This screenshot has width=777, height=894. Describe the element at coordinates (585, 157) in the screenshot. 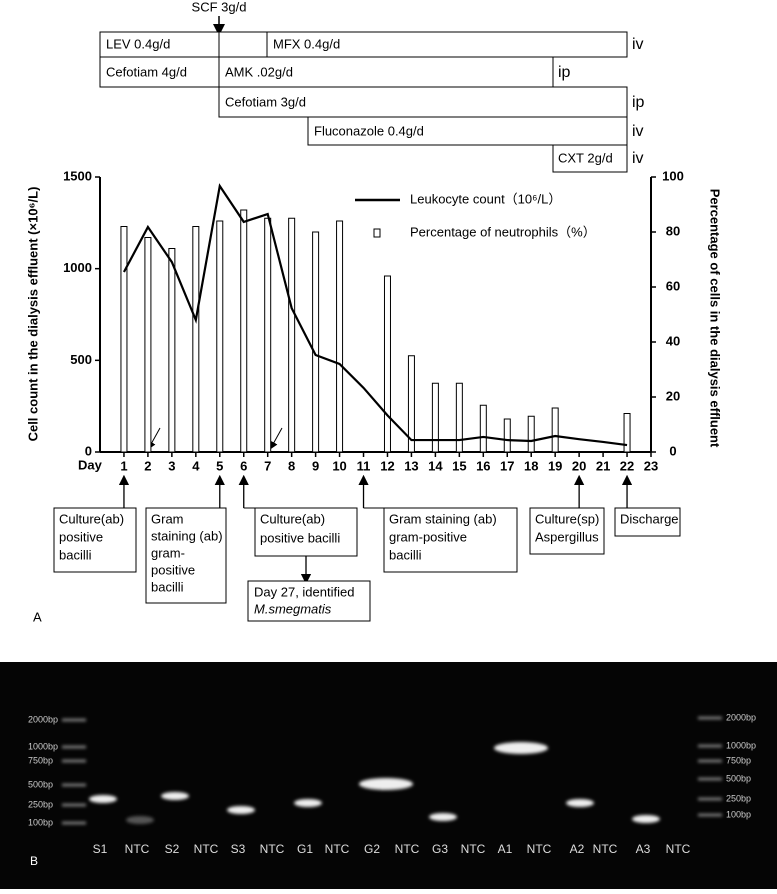

I see `drug: CXT 2g/d` at that location.